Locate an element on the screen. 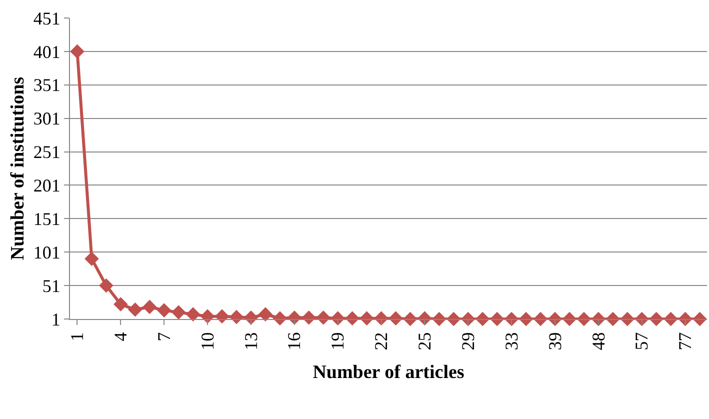 The width and height of the screenshot is (709, 419). x-tick-label: 39 is located at coordinates (554, 341).